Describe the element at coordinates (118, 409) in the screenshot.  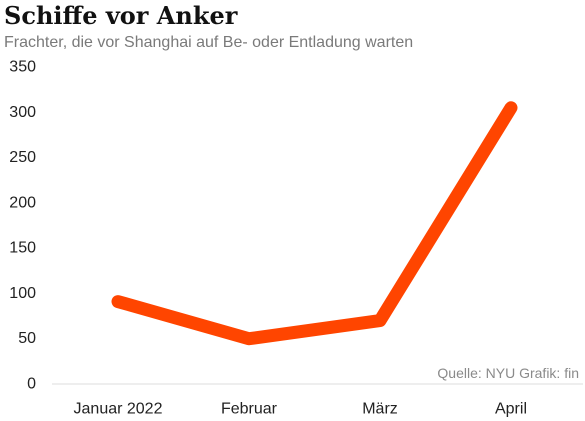
I see `x-tick-label: Januar 2022` at that location.